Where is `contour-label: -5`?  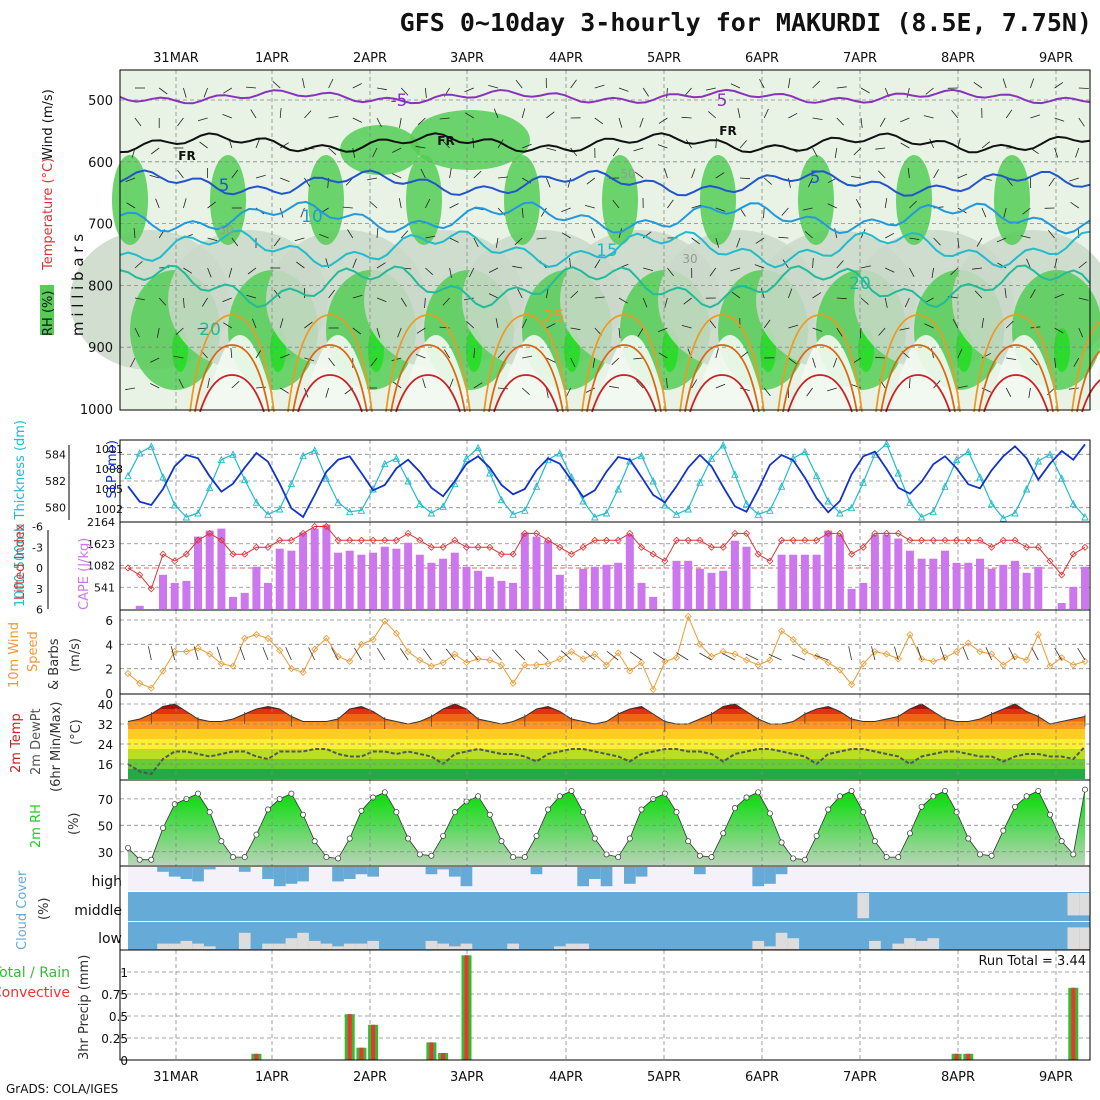 contour-label: -5 is located at coordinates (399, 101).